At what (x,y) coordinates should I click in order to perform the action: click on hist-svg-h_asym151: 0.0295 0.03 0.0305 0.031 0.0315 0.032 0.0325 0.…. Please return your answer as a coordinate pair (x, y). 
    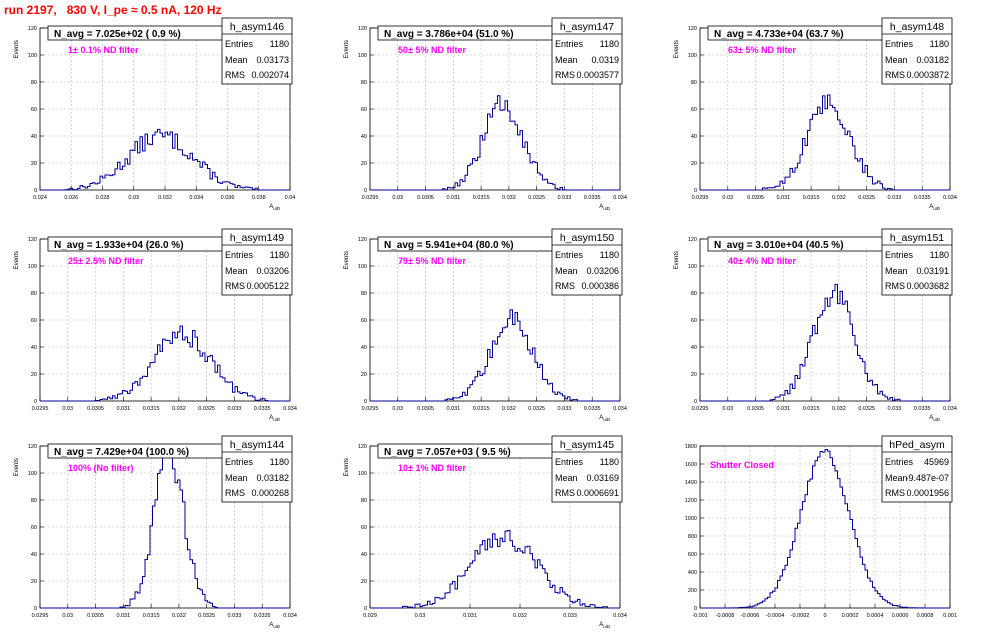
    Looking at the image, I should click on (815, 325).